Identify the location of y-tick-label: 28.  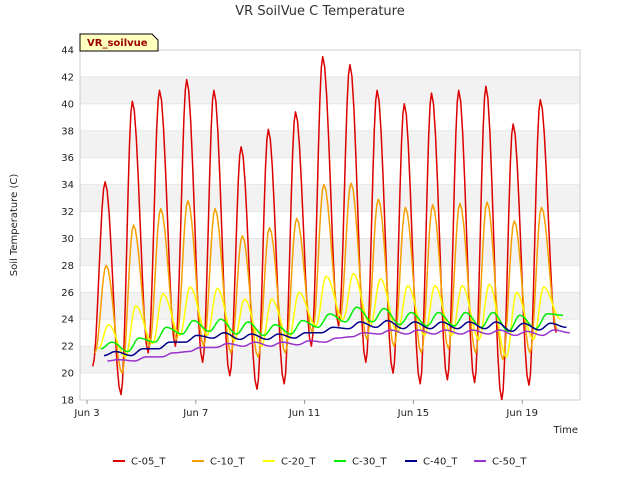
(67, 266).